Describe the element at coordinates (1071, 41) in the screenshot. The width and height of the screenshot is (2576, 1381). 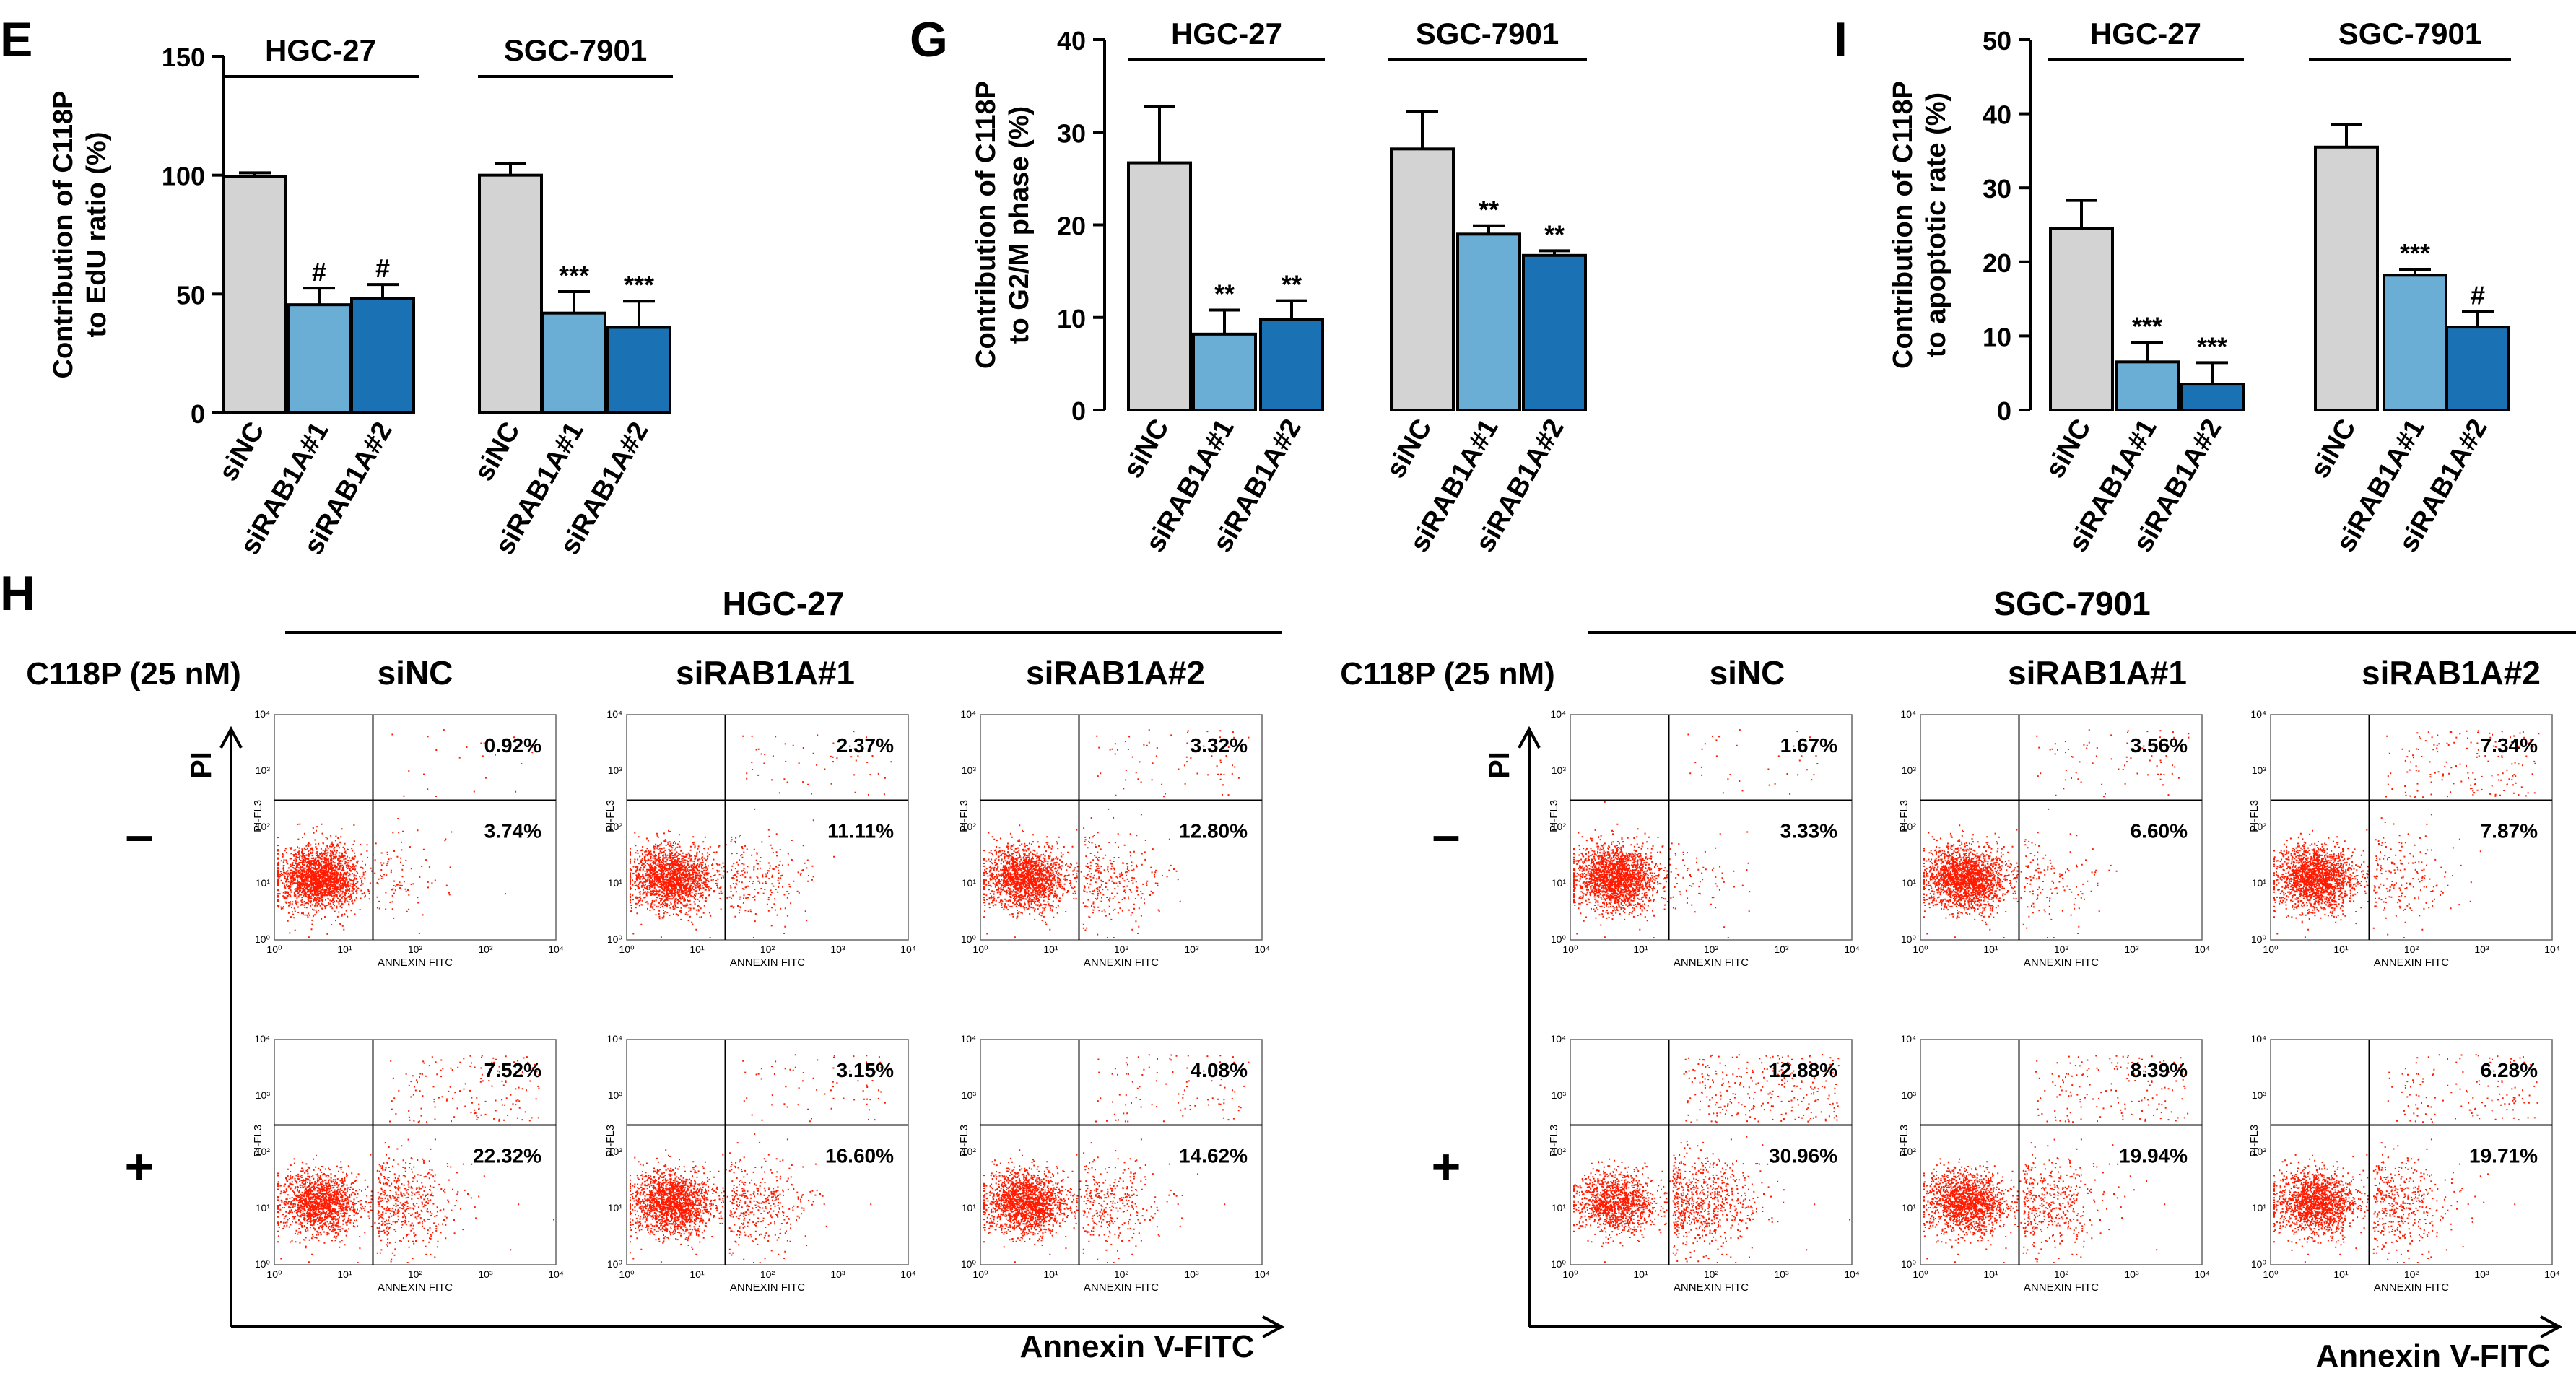
I see `y-tick-label: 40` at that location.